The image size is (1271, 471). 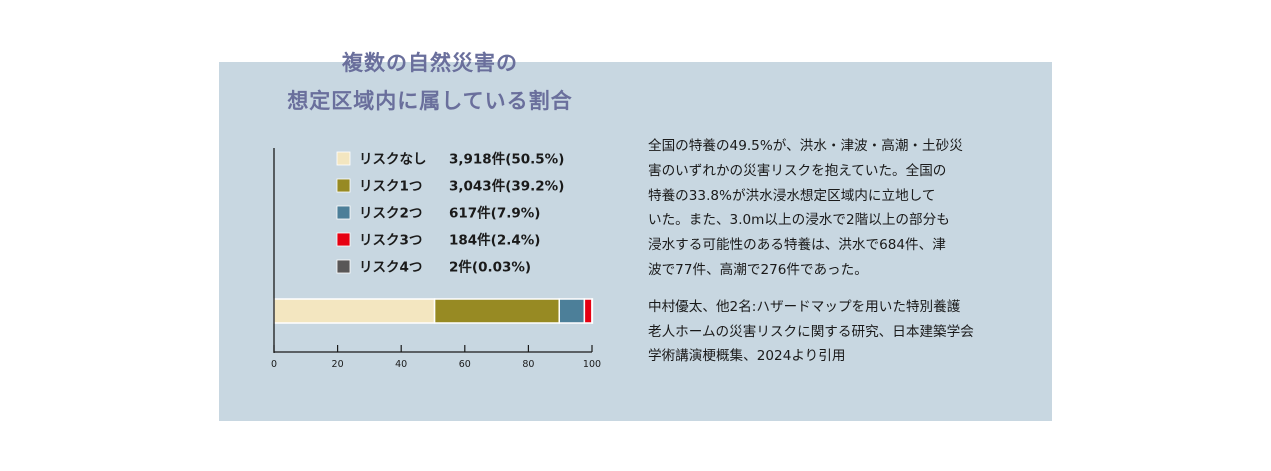 I want to click on description-line: 波で77件、高潮で276件であった。, so click(x=758, y=269).